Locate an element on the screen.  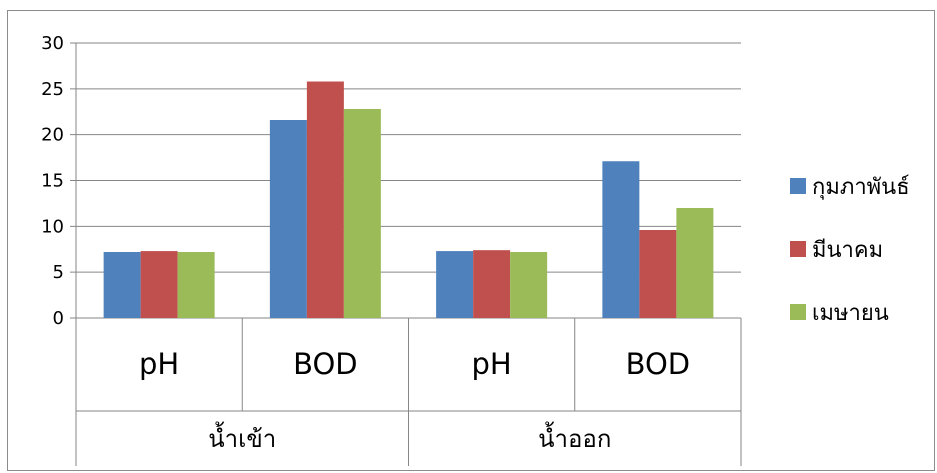
legend-label: กุมภาพันธ์ is located at coordinates (861, 187).